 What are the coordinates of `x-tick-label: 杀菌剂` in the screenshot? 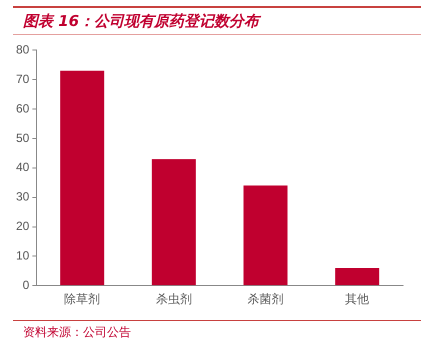 It's located at (266, 299).